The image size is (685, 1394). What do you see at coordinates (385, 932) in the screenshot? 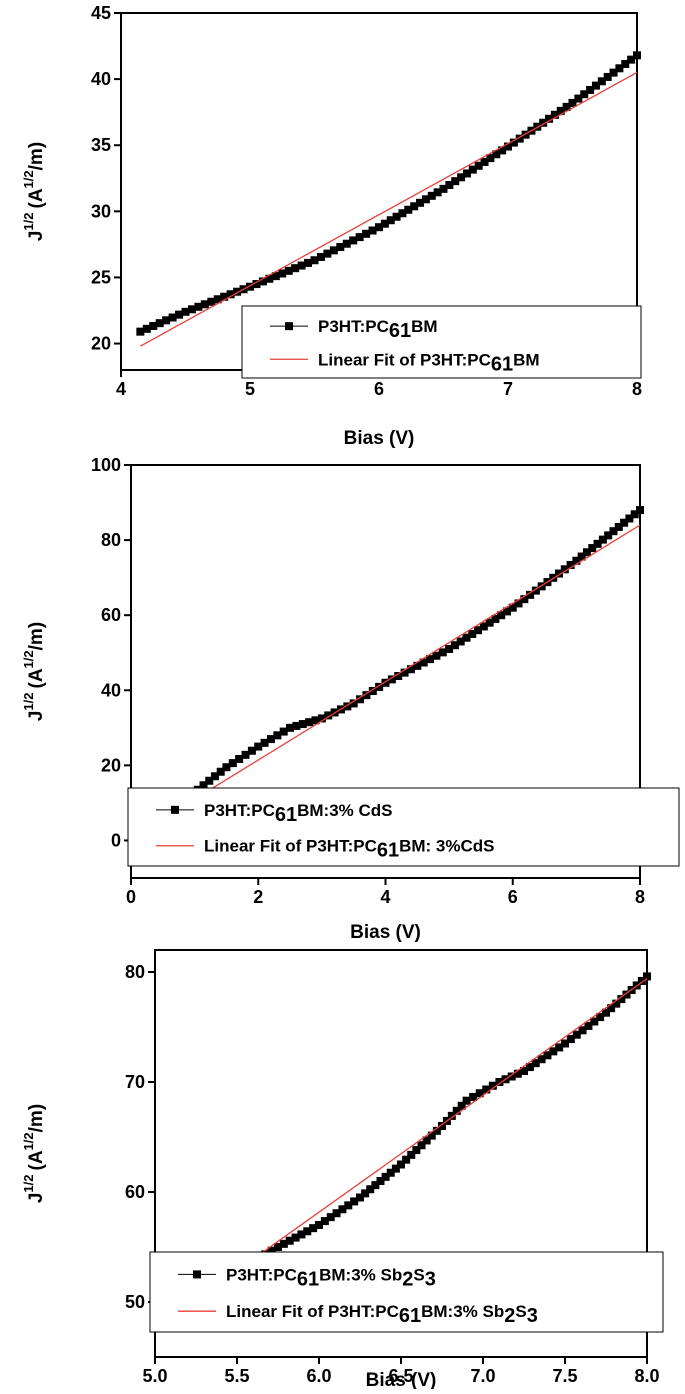
I see `x-axis-label: Bias (V)` at bounding box center [385, 932].